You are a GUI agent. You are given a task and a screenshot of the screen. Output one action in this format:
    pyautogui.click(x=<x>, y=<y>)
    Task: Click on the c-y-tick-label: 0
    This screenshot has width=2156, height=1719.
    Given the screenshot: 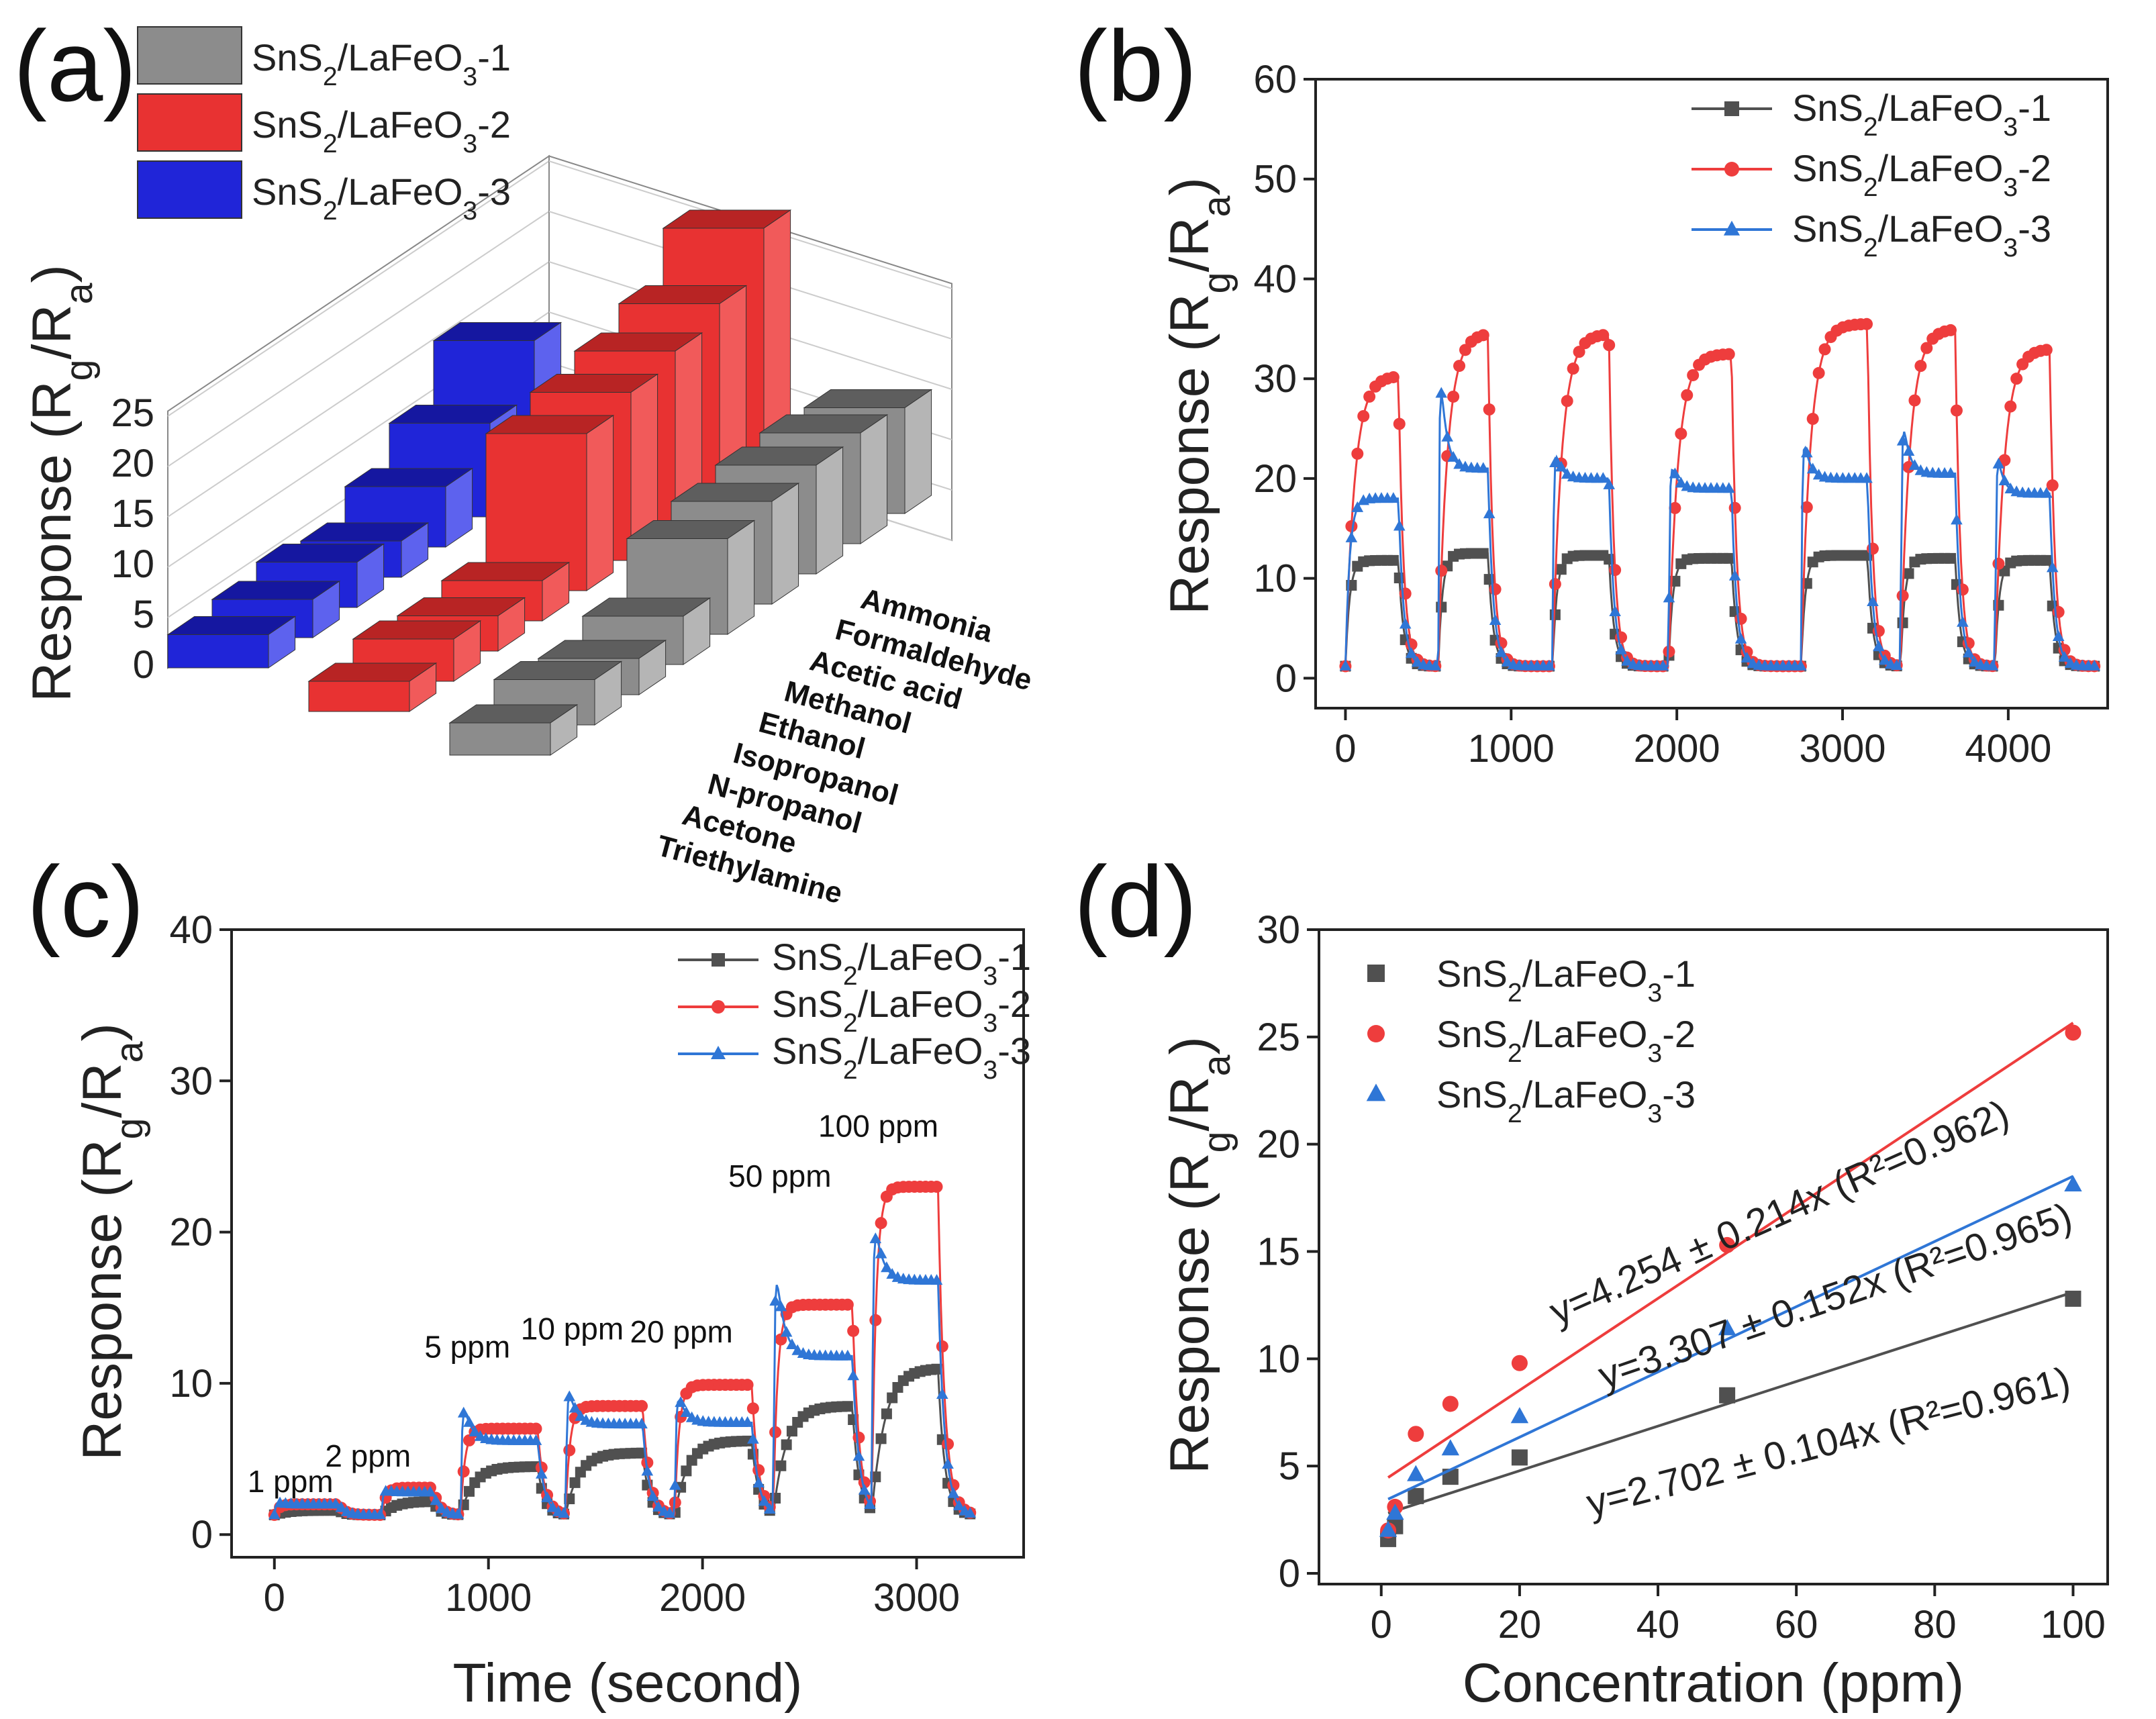 What is the action you would take?
    pyautogui.click(x=202, y=1535)
    